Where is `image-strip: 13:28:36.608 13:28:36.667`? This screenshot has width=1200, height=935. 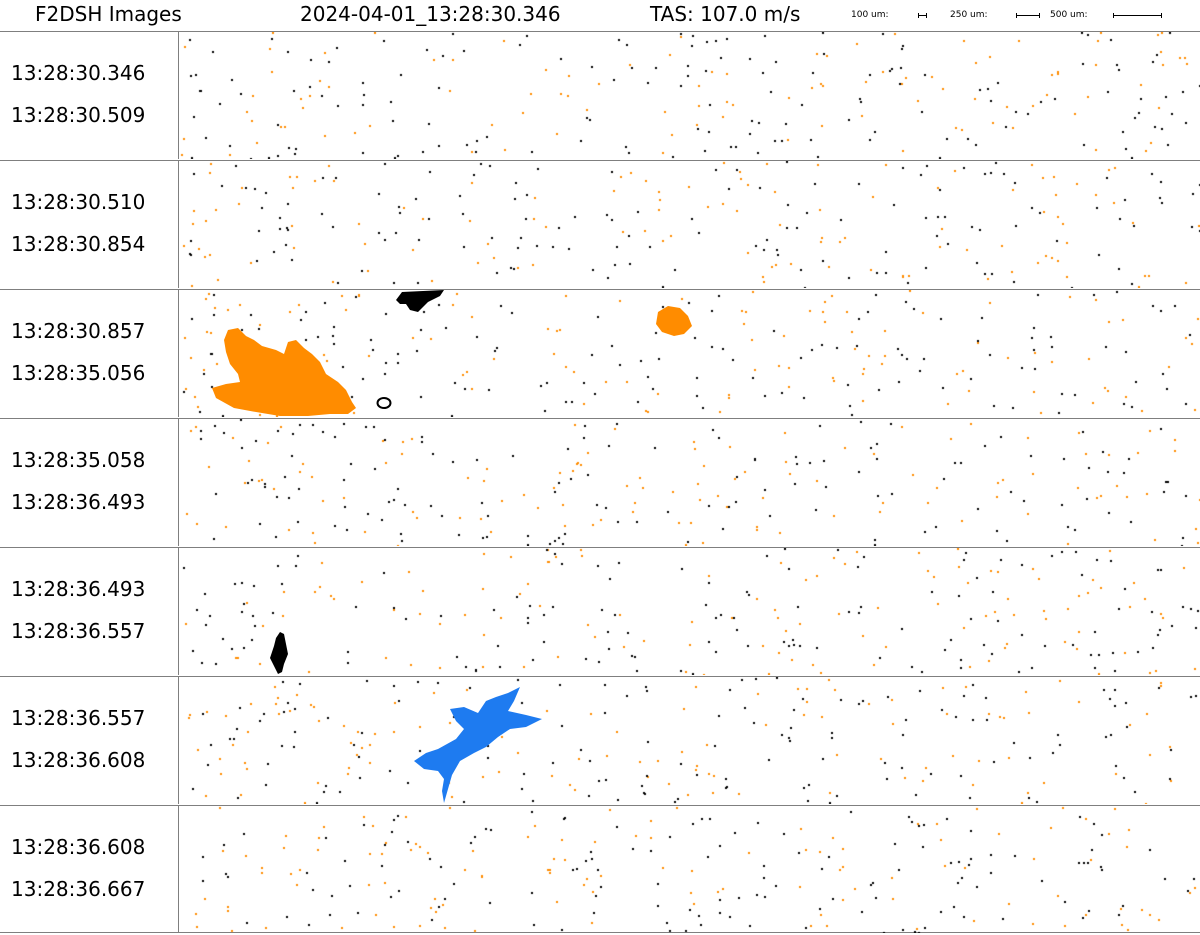
image-strip: 13:28:36.608 13:28:36.667 is located at coordinates (600, 869).